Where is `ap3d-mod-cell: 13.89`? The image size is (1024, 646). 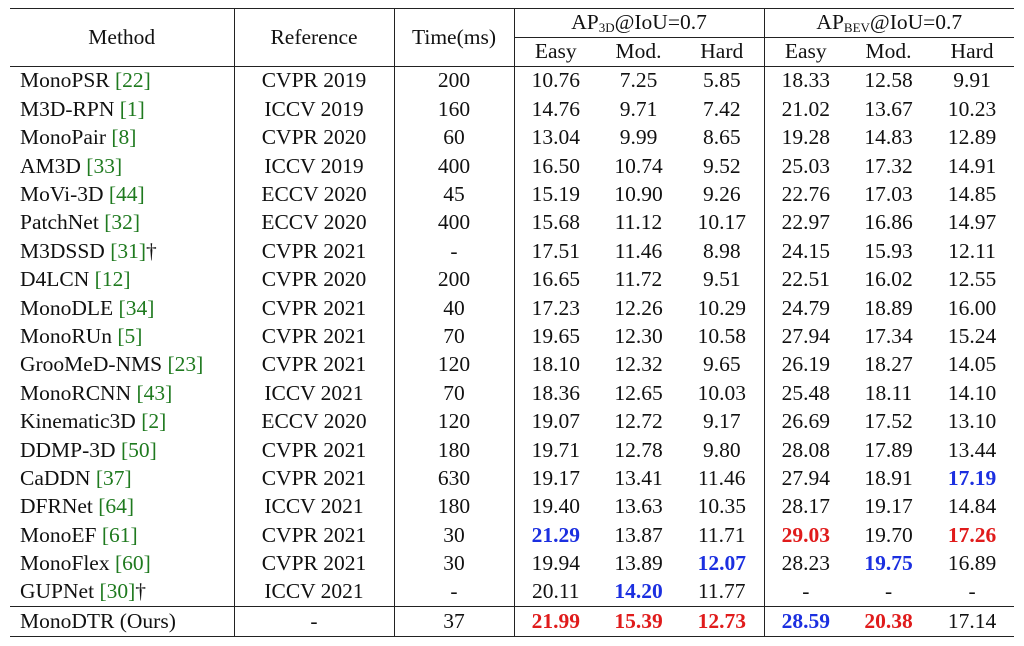
ap3d-mod-cell: 13.89 is located at coordinates (638, 563).